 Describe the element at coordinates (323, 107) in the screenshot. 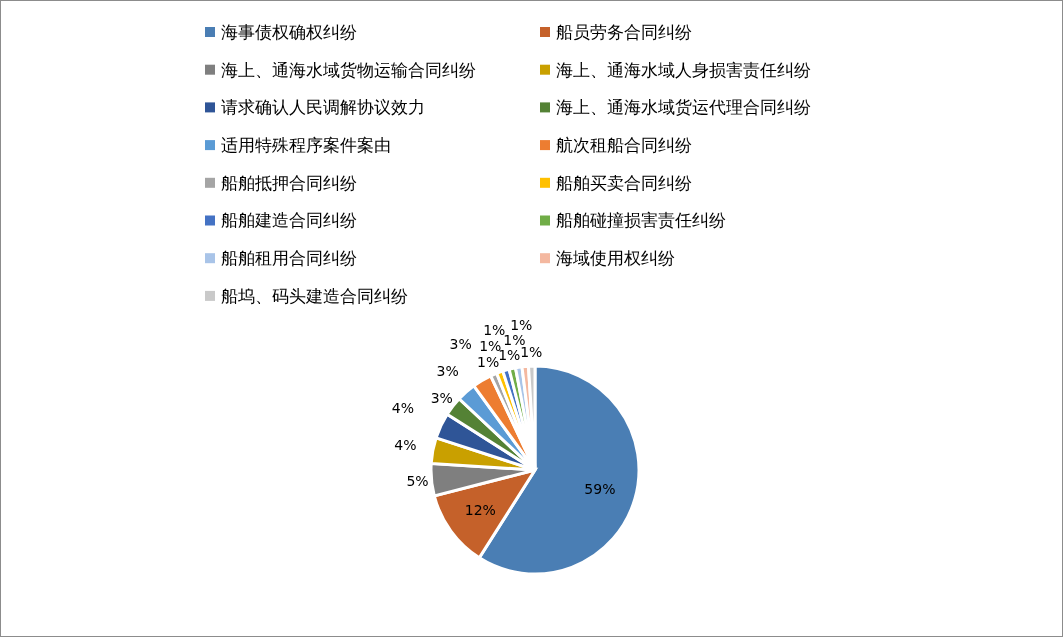

I see `legend-label: 请求确认人民调解协议效力` at that location.